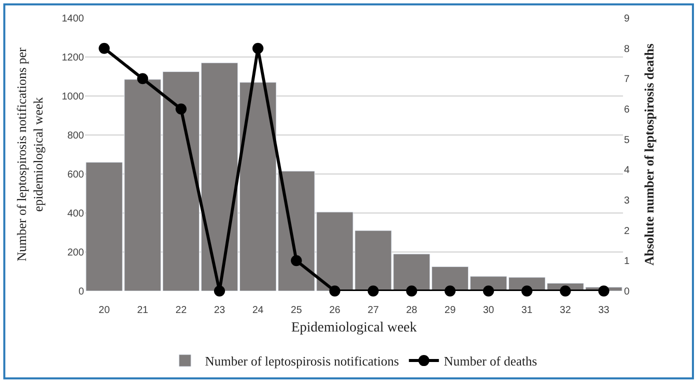  I want to click on y2-tick-label: 2, so click(627, 231).